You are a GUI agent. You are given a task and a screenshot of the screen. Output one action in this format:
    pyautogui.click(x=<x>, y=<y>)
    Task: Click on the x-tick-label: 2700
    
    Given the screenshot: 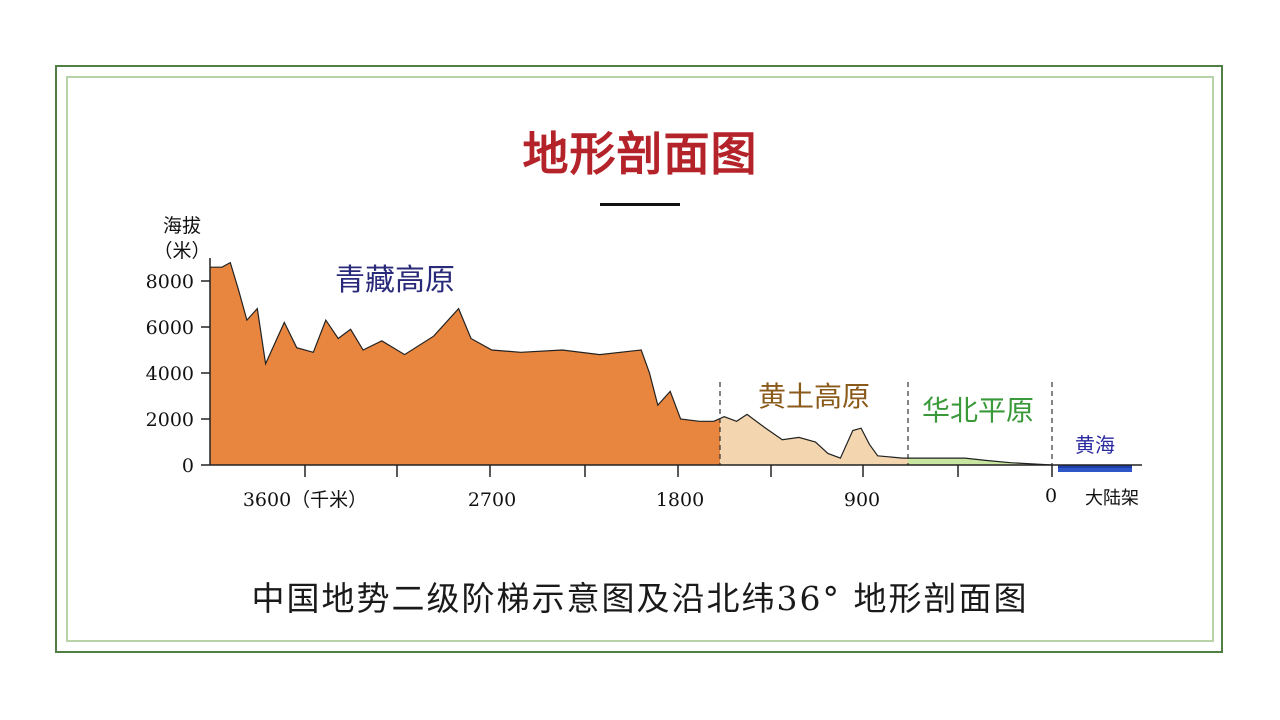 What is the action you would take?
    pyautogui.click(x=492, y=500)
    